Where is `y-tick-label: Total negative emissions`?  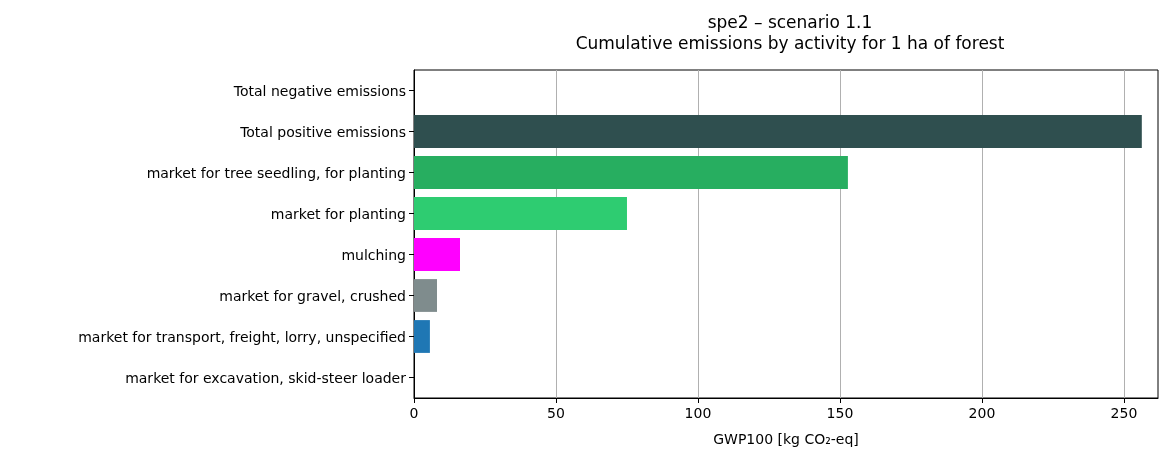
y-tick-label: Total negative emissions is located at coordinates (319, 90).